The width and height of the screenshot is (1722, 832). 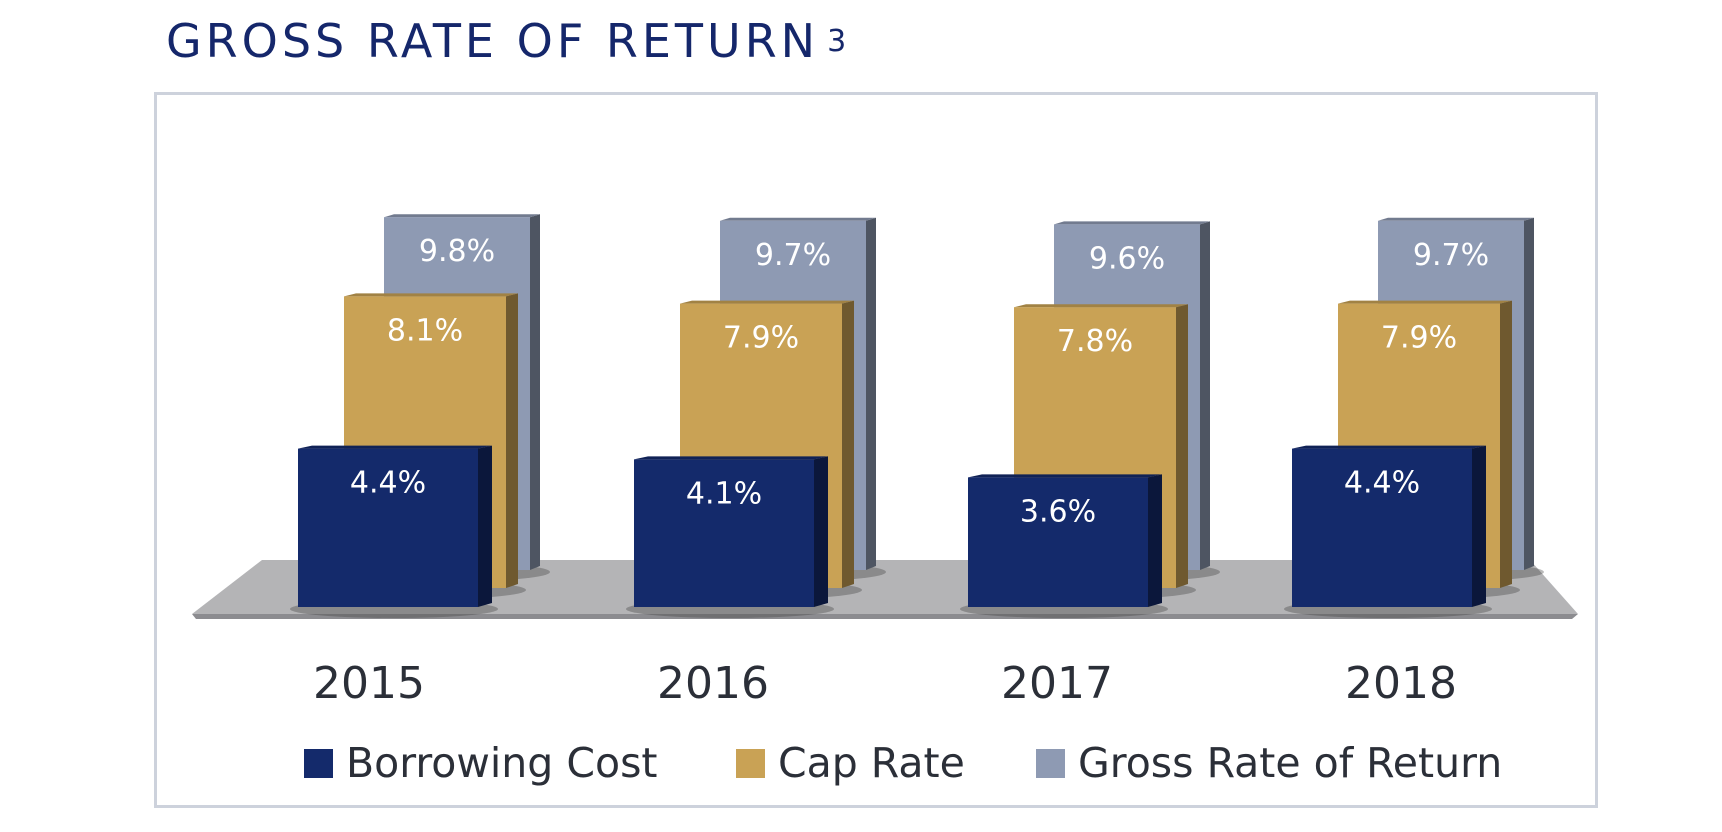 I want to click on category-label: 2015, so click(x=369, y=683).